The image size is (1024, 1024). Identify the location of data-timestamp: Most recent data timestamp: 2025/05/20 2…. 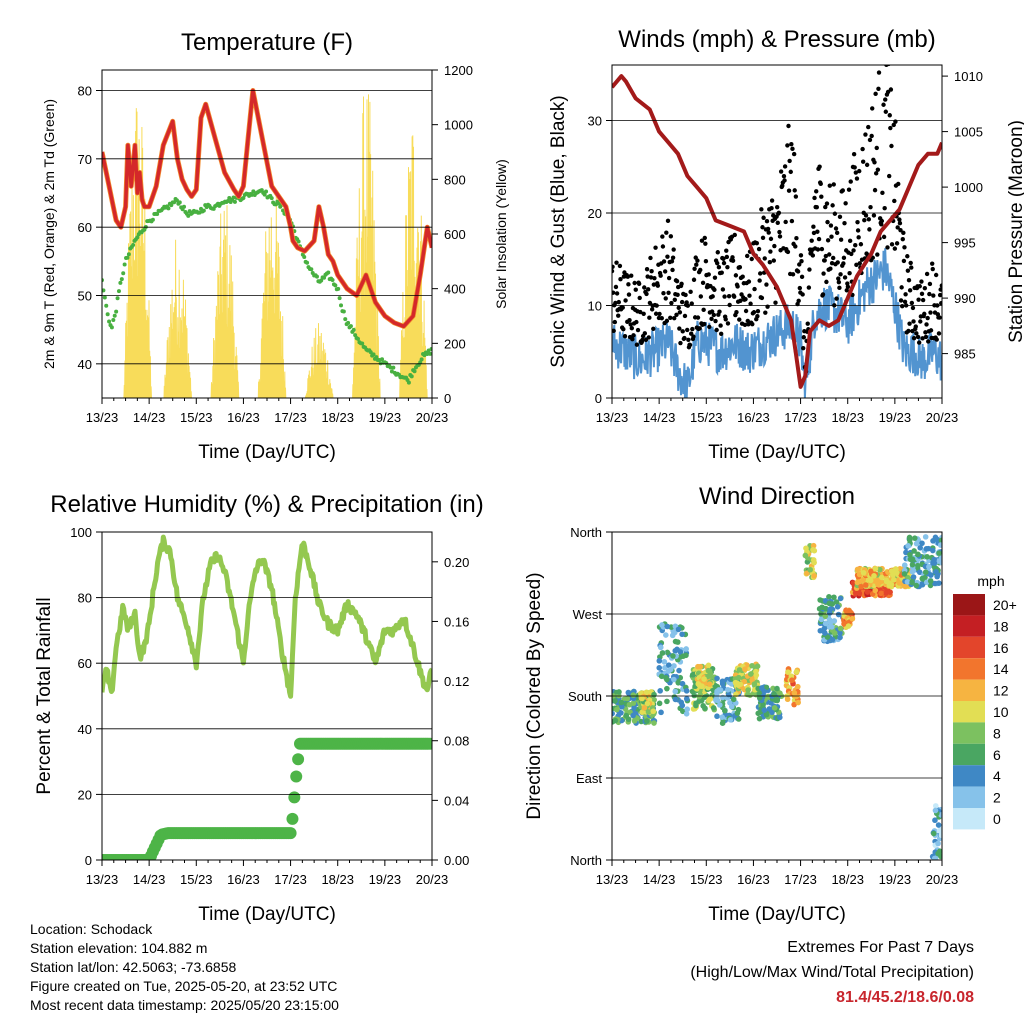
(184, 1005).